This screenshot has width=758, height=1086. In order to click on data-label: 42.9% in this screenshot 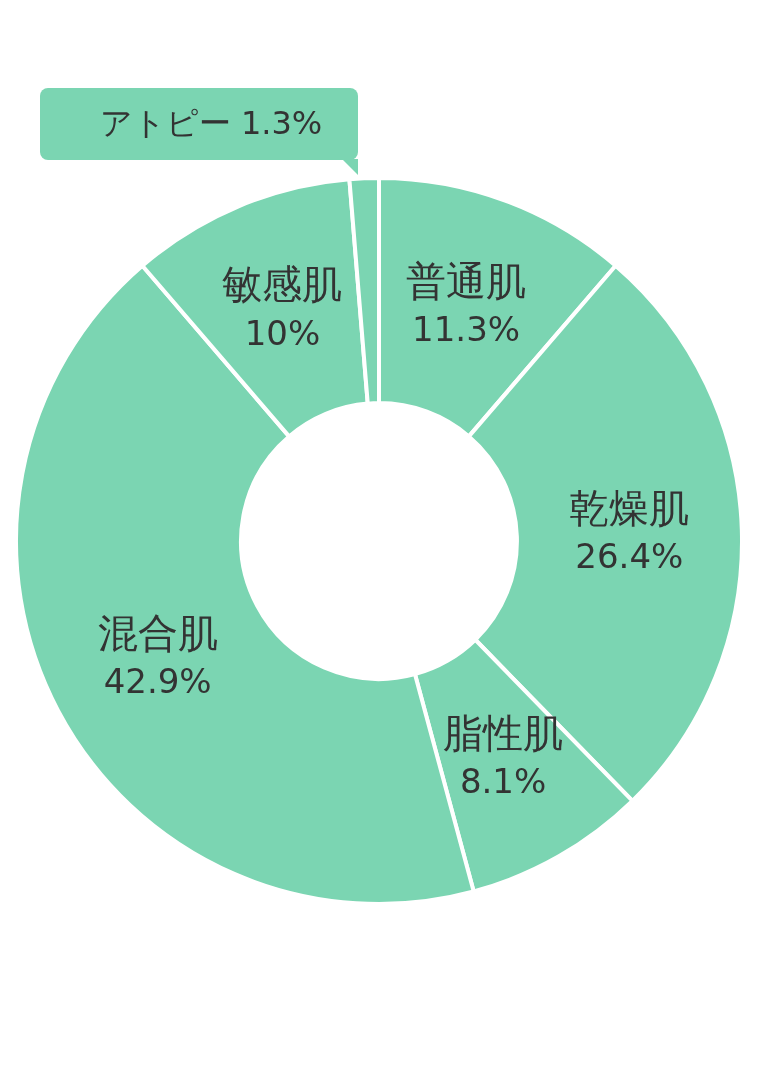, I will do `click(157, 681)`.